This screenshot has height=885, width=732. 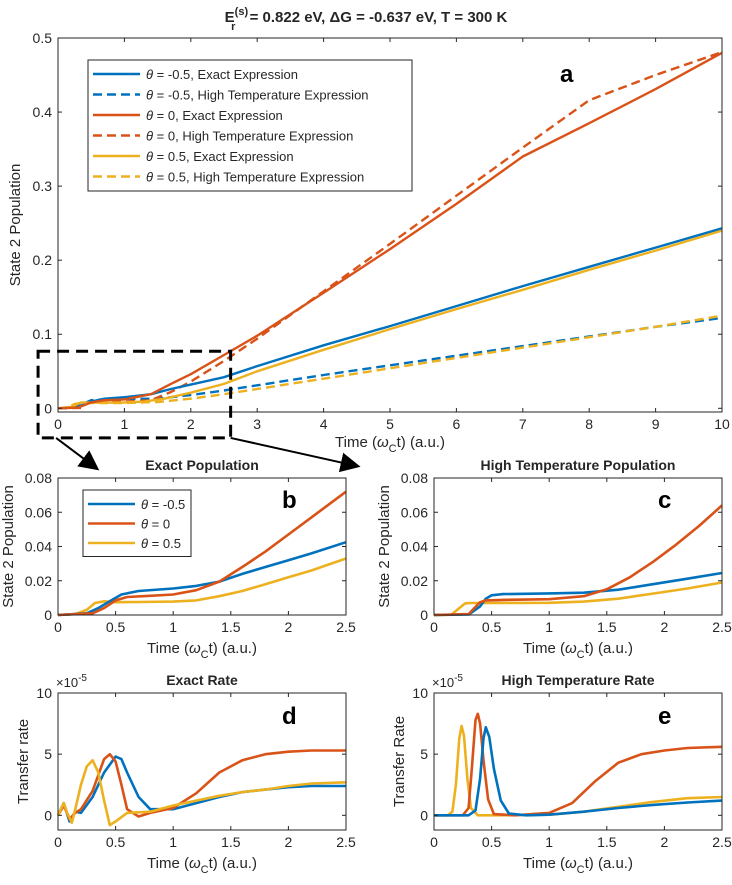 I want to click on y-exponent-base-e: ×10, so click(x=443, y=682).